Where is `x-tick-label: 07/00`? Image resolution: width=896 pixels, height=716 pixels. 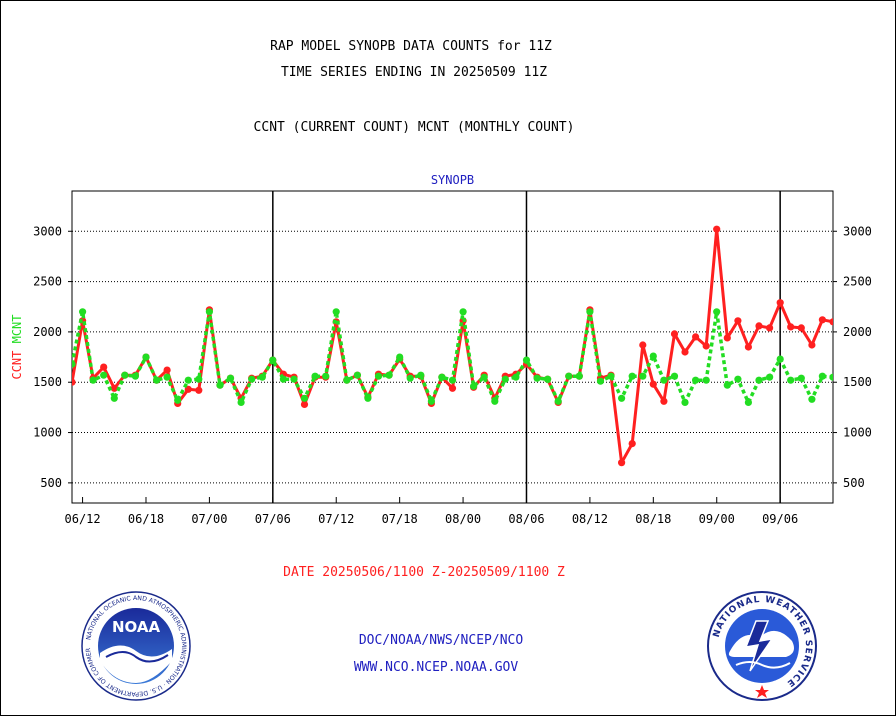
x-tick-label: 07/00 is located at coordinates (209, 519).